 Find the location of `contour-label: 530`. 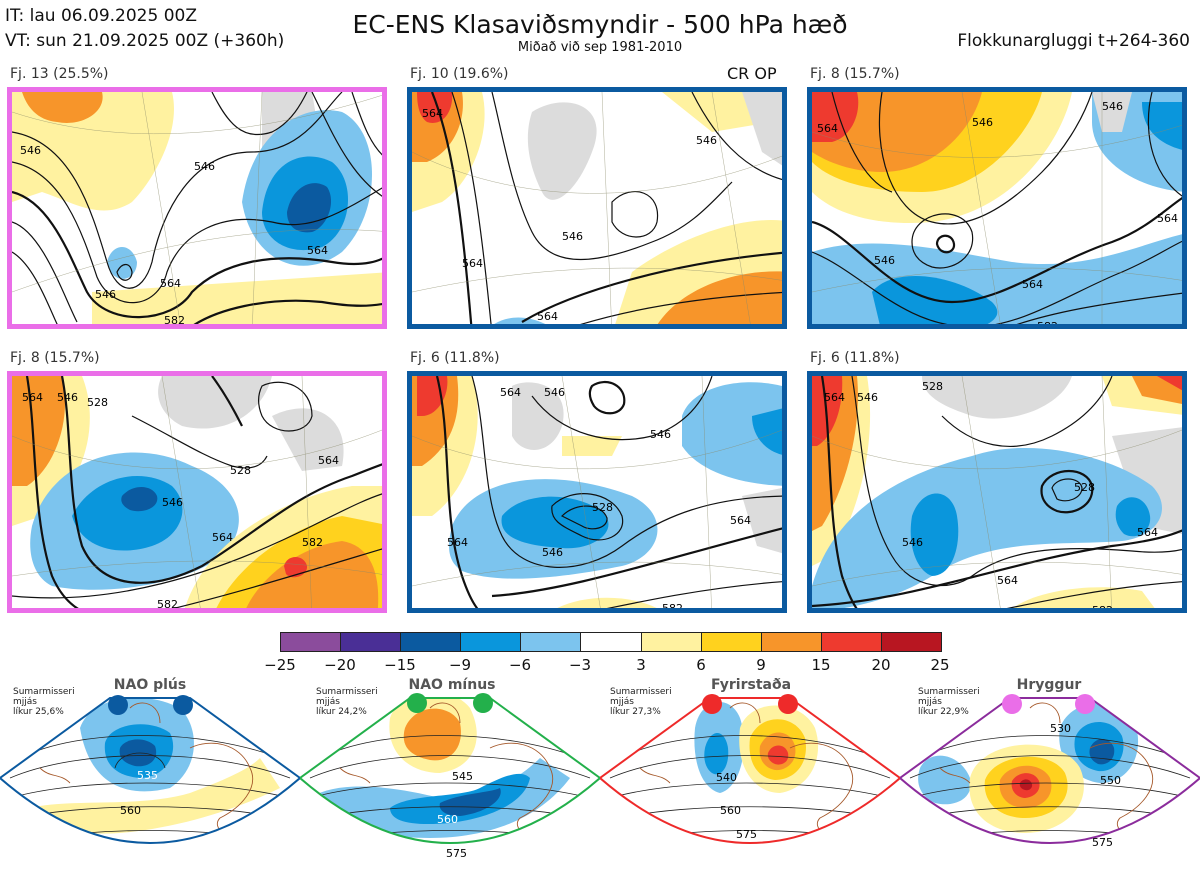

contour-label: 530 is located at coordinates (1060, 728).